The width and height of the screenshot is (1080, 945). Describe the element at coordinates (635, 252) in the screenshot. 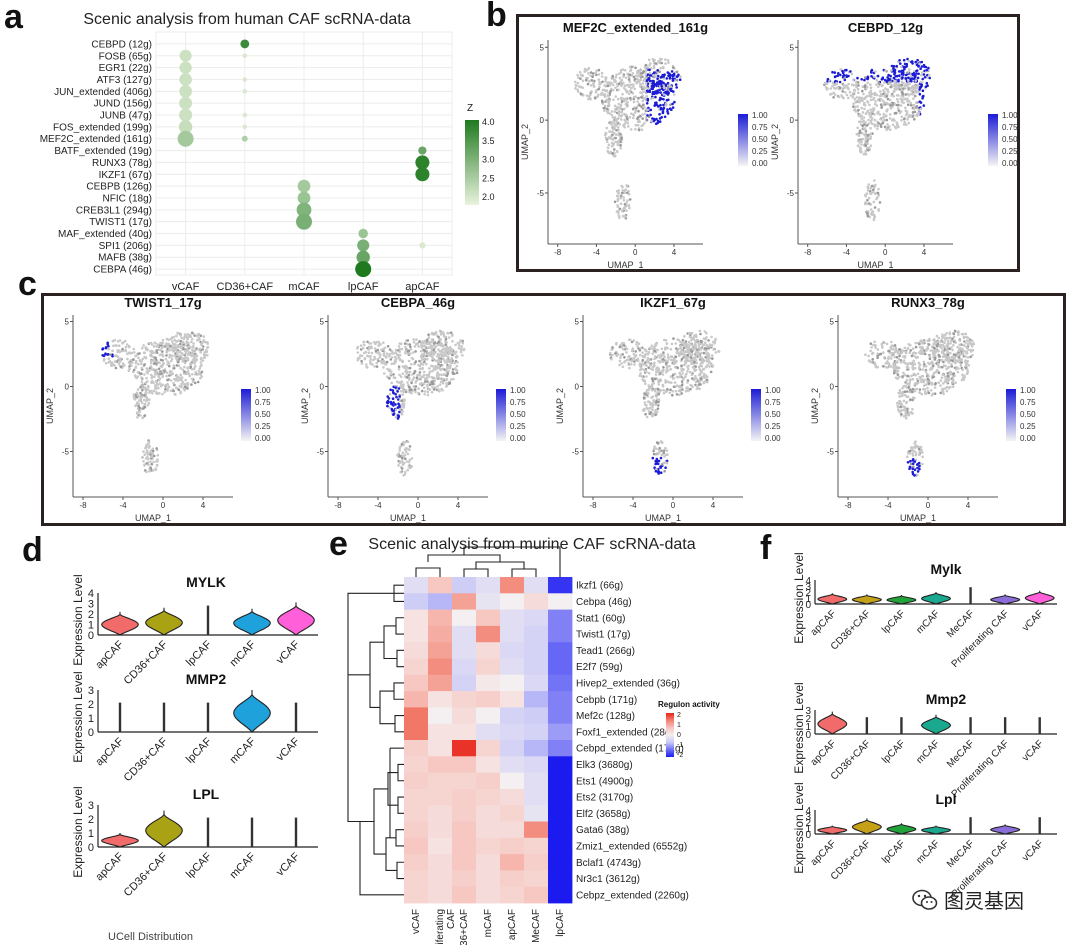

I see `umap-xtick: 0` at that location.